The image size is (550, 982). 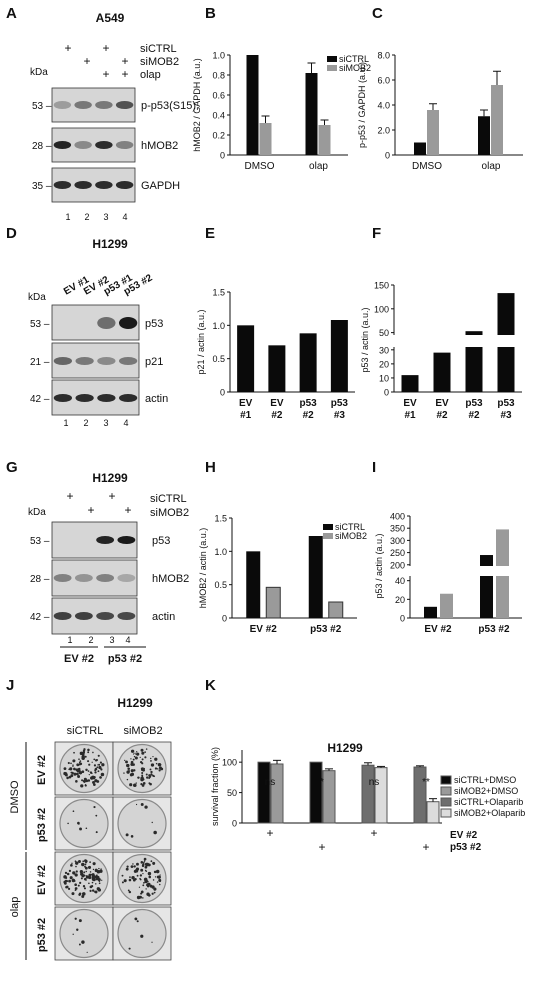 What do you see at coordinates (105, 423) in the screenshot?
I see `panel-d-lane-number: 3` at bounding box center [105, 423].